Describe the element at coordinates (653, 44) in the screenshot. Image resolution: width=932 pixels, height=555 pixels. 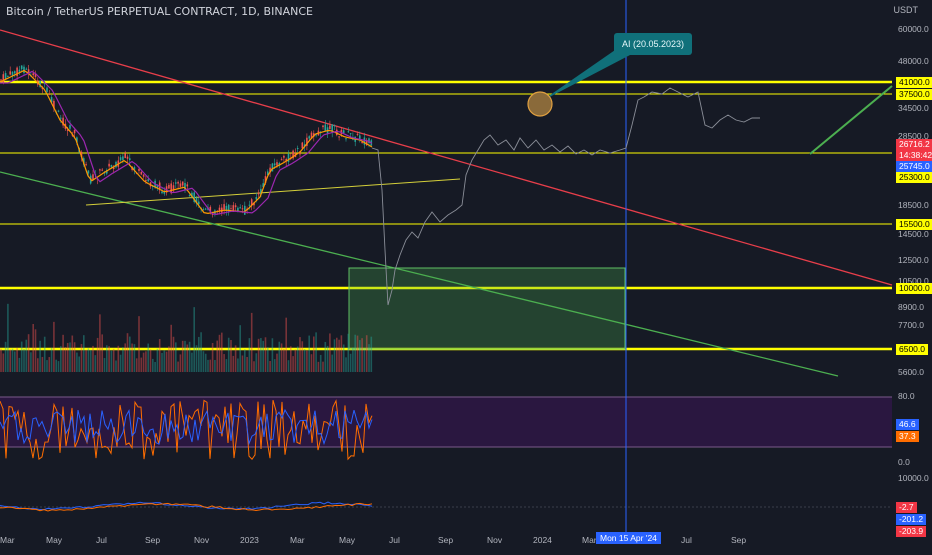
I see `annotation-label: AI (20.05.2023)` at that location.